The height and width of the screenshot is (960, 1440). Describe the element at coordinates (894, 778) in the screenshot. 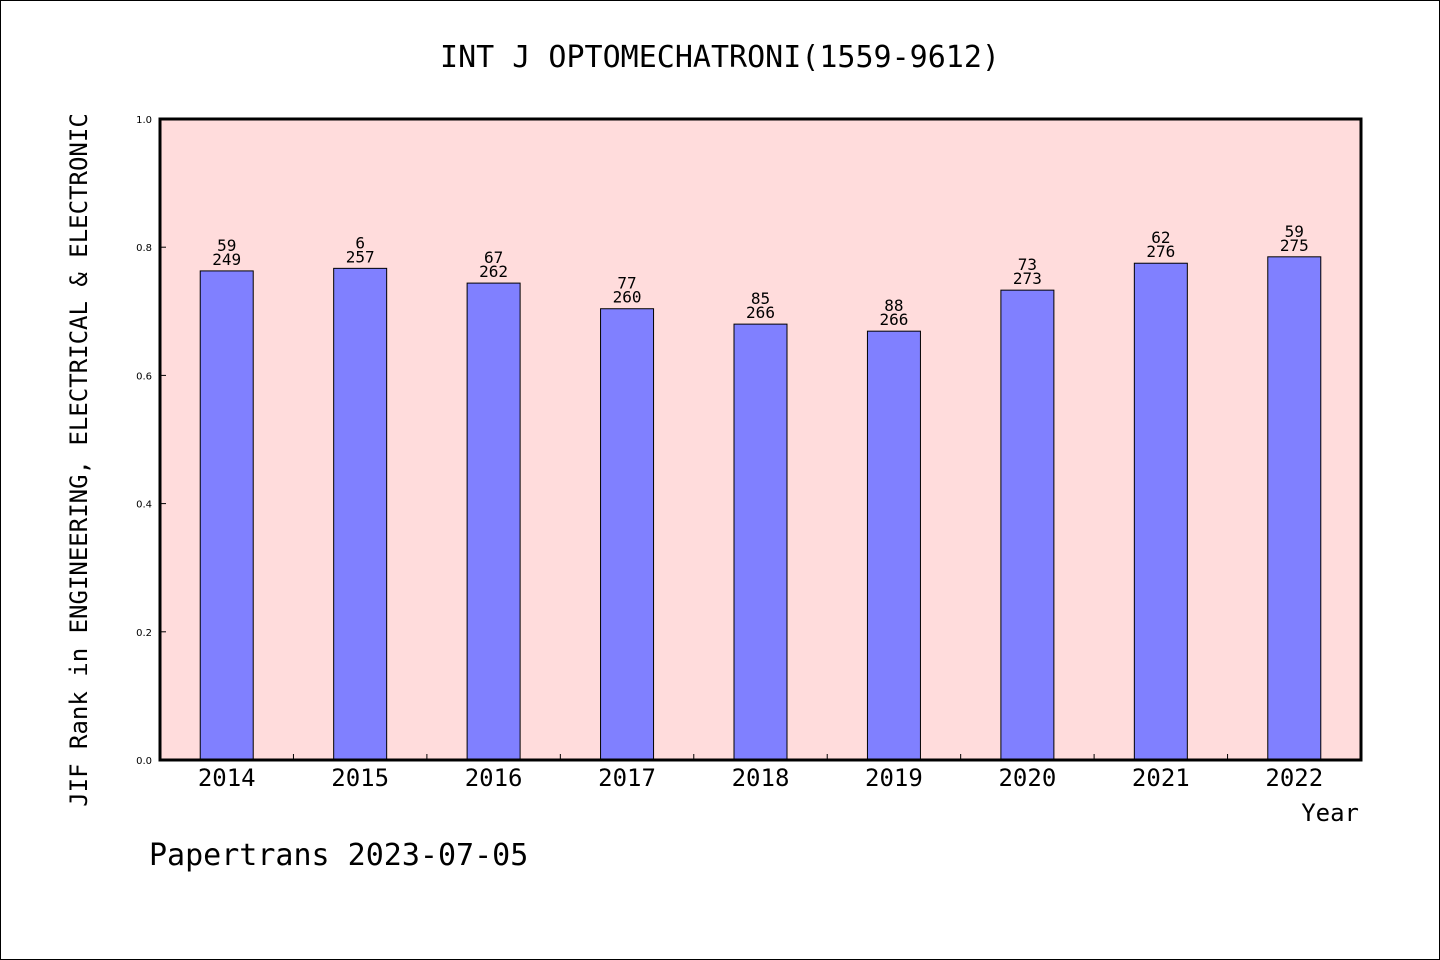

I see `x-tick-label: 2019` at that location.